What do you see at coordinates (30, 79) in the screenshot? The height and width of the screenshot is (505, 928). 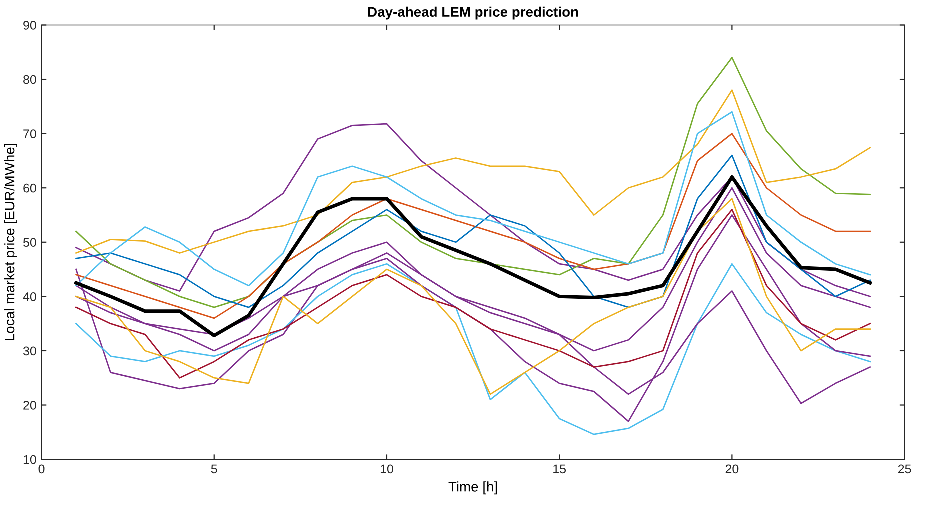 I see `y-tick-label: 80` at bounding box center [30, 79].